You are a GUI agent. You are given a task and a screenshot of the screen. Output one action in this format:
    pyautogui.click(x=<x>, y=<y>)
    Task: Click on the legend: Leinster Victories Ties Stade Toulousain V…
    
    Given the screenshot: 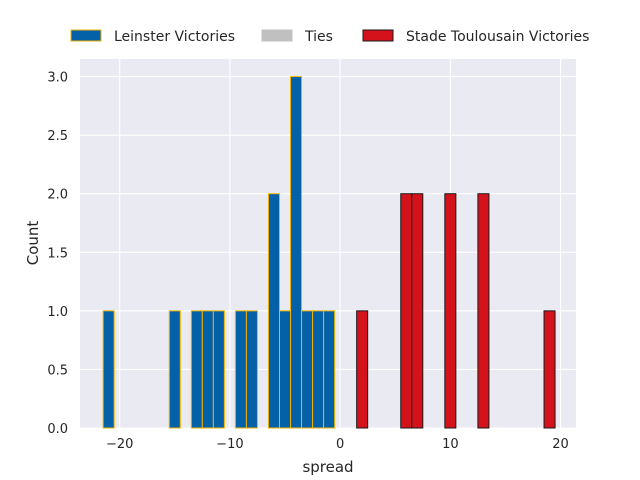 What is the action you would take?
    pyautogui.click(x=329, y=37)
    